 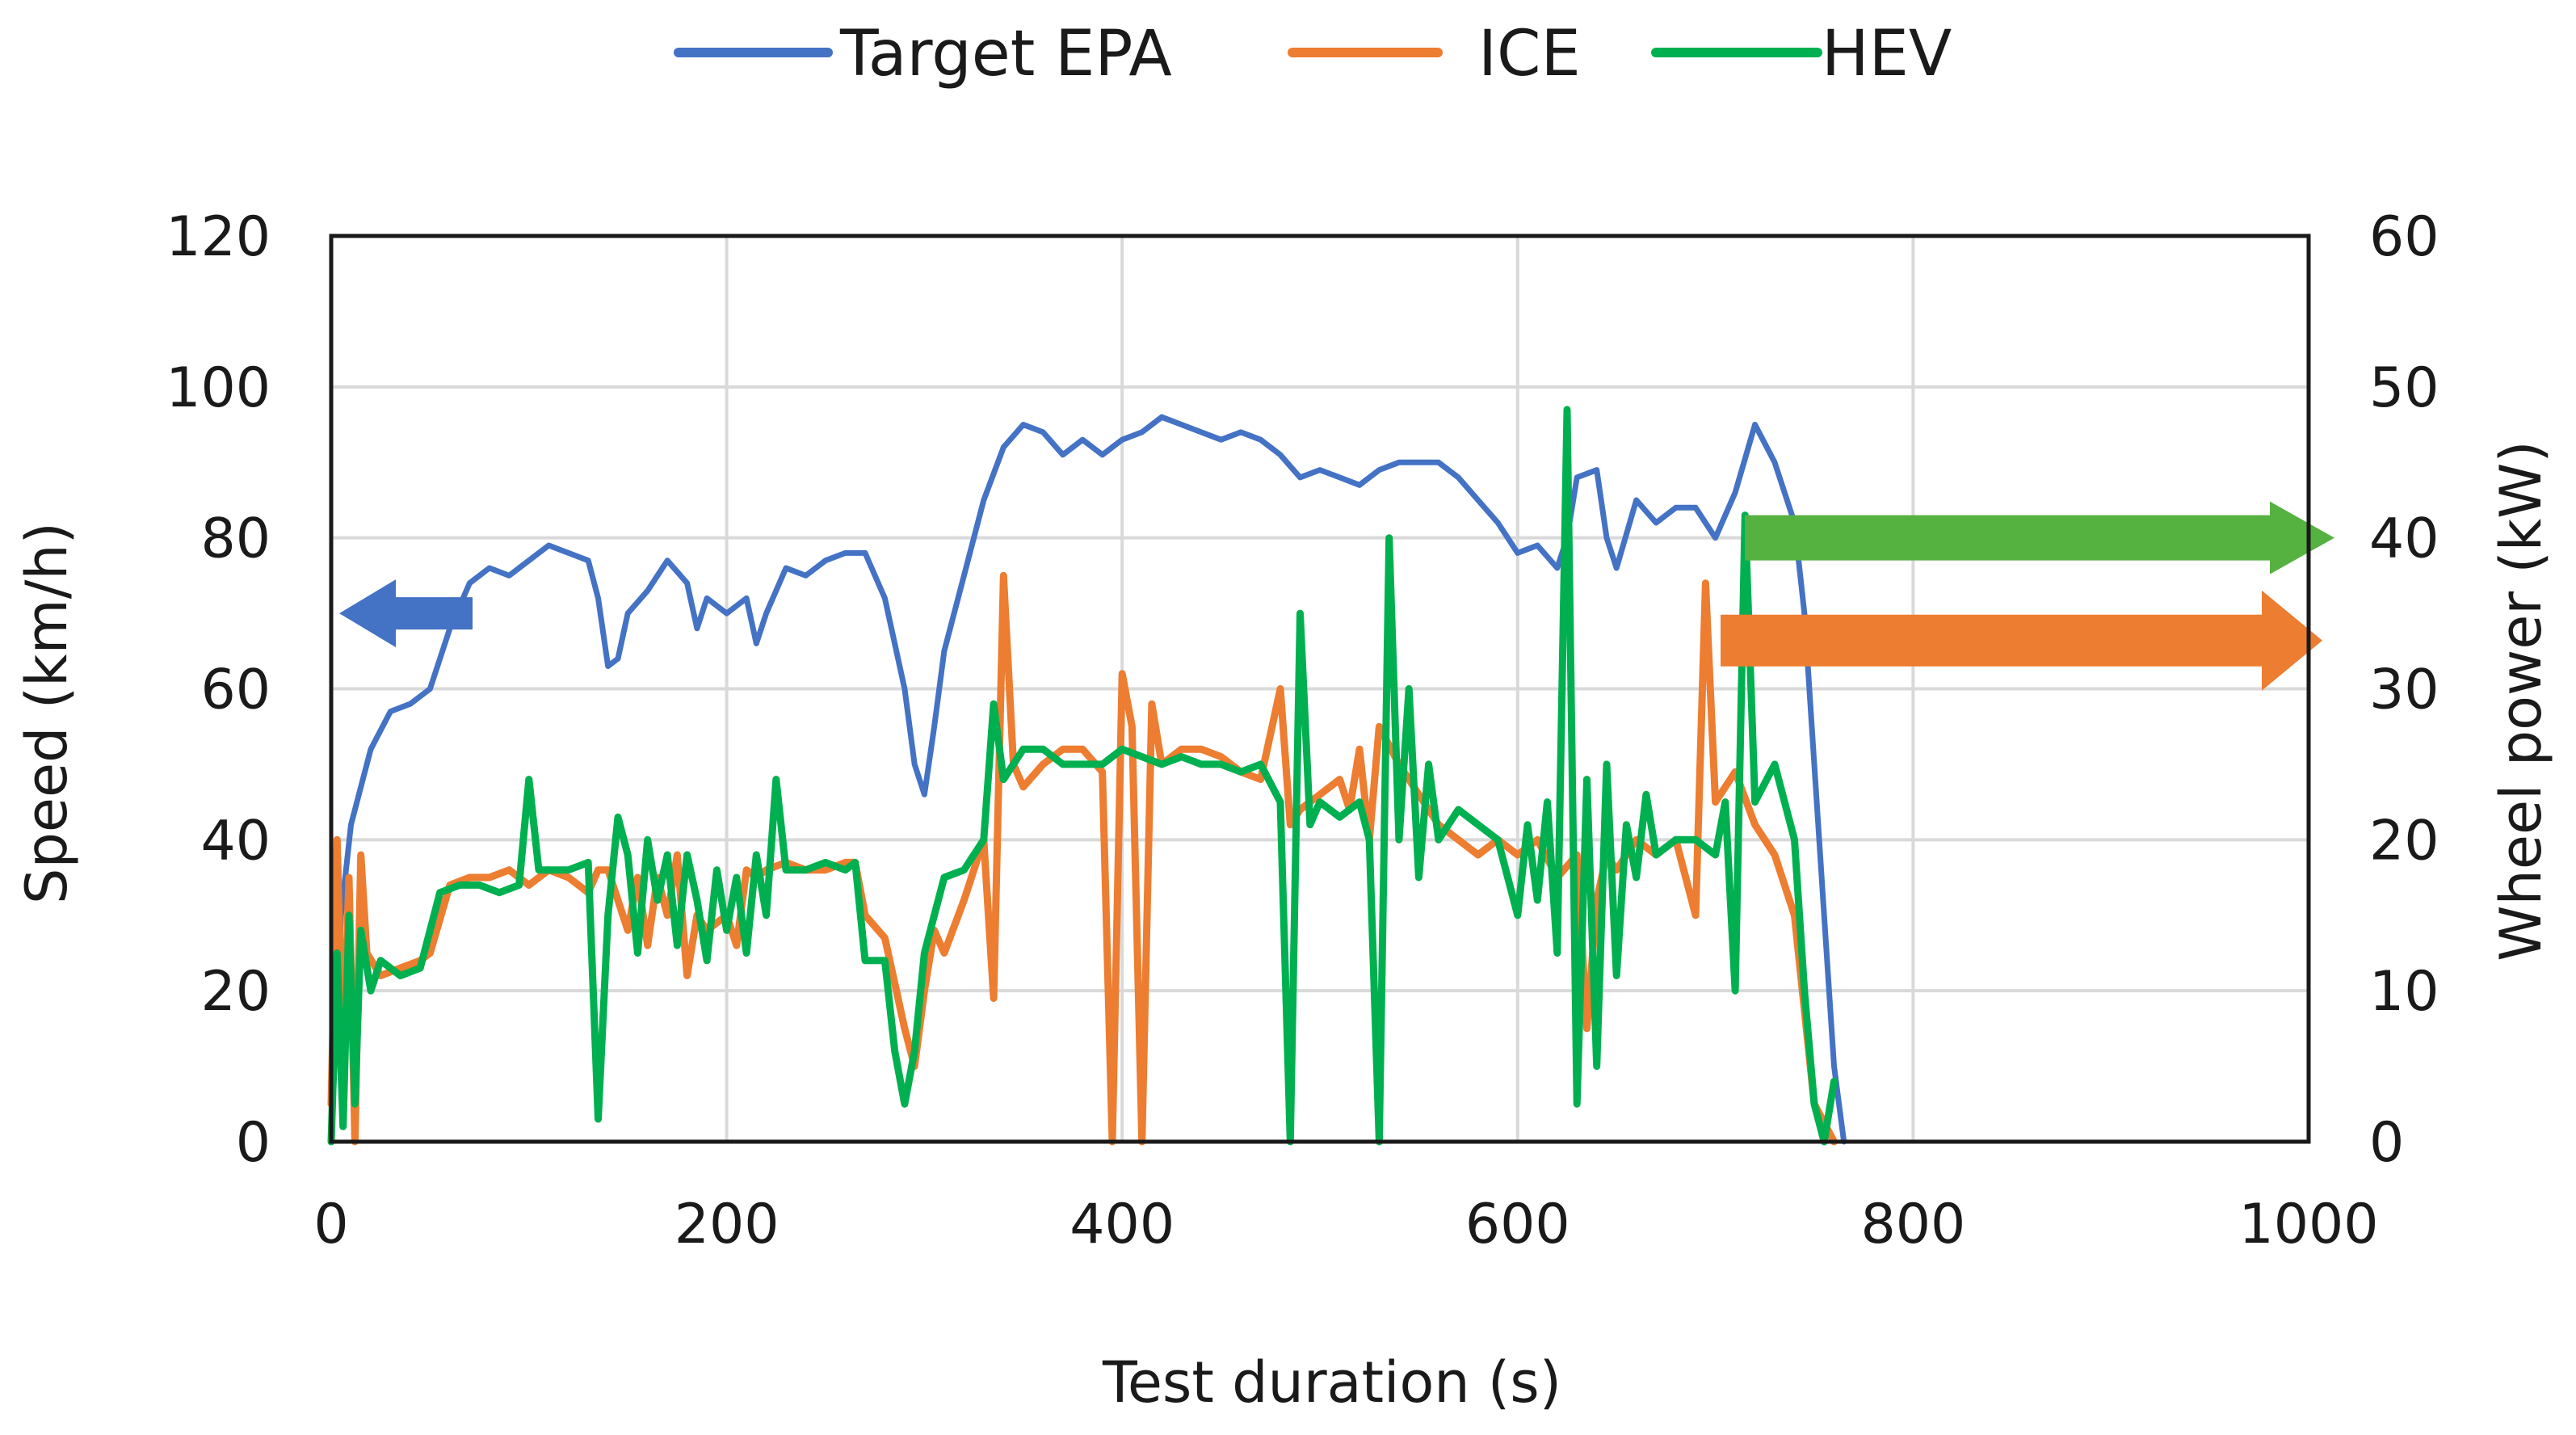 I want to click on x-tick-label-4: 800, so click(x=1913, y=1224).